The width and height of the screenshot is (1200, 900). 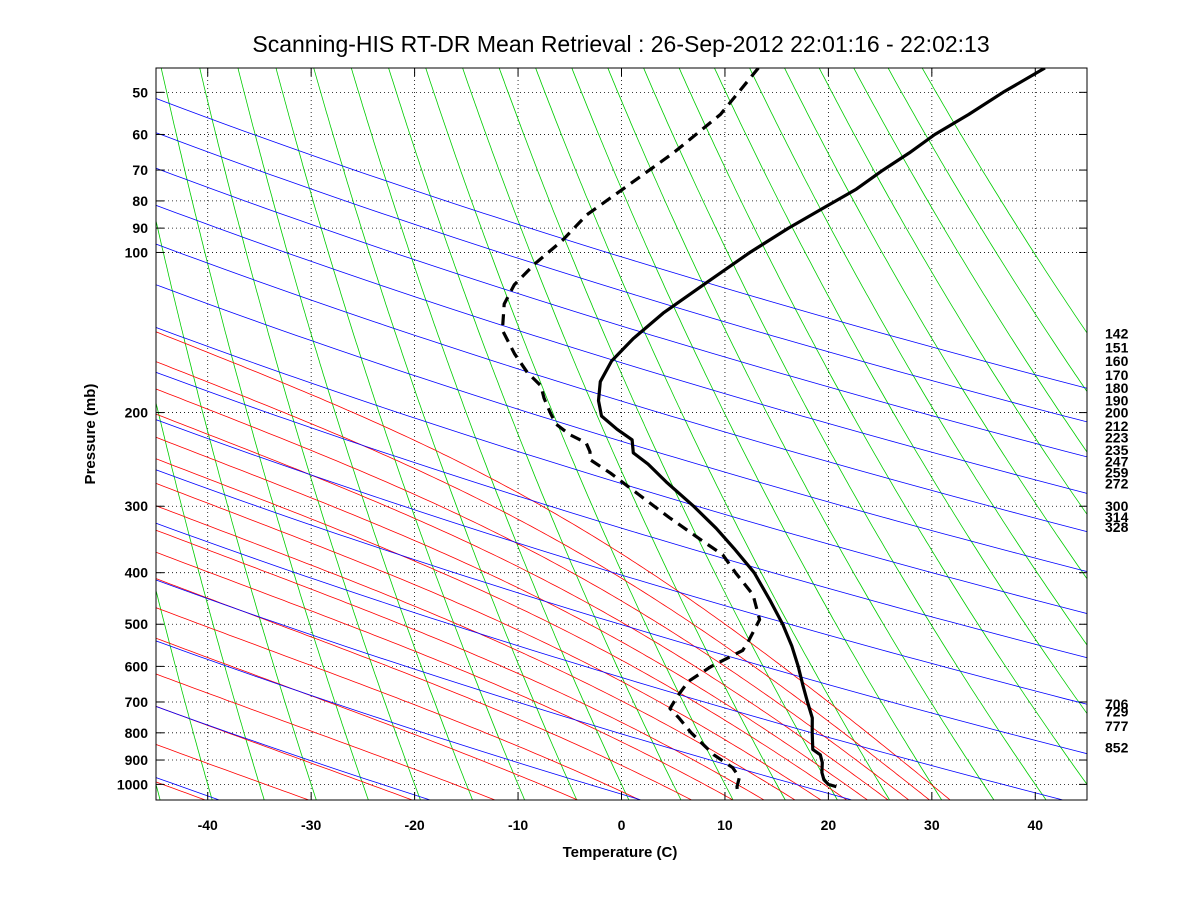 I want to click on y-tick-label: 70, so click(x=140, y=170).